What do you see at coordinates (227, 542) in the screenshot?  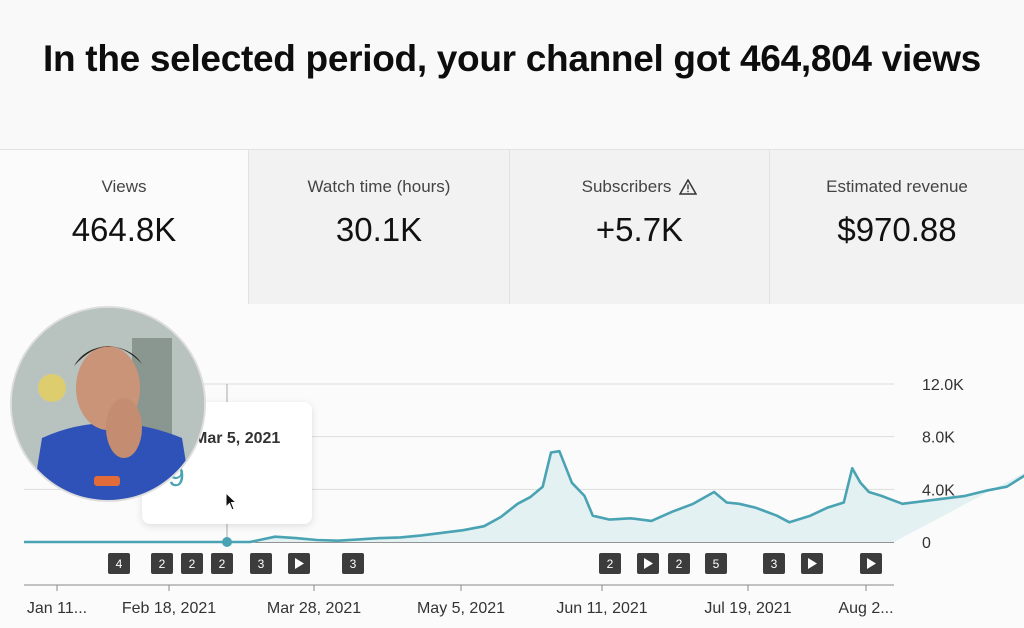 I see `hover-point` at bounding box center [227, 542].